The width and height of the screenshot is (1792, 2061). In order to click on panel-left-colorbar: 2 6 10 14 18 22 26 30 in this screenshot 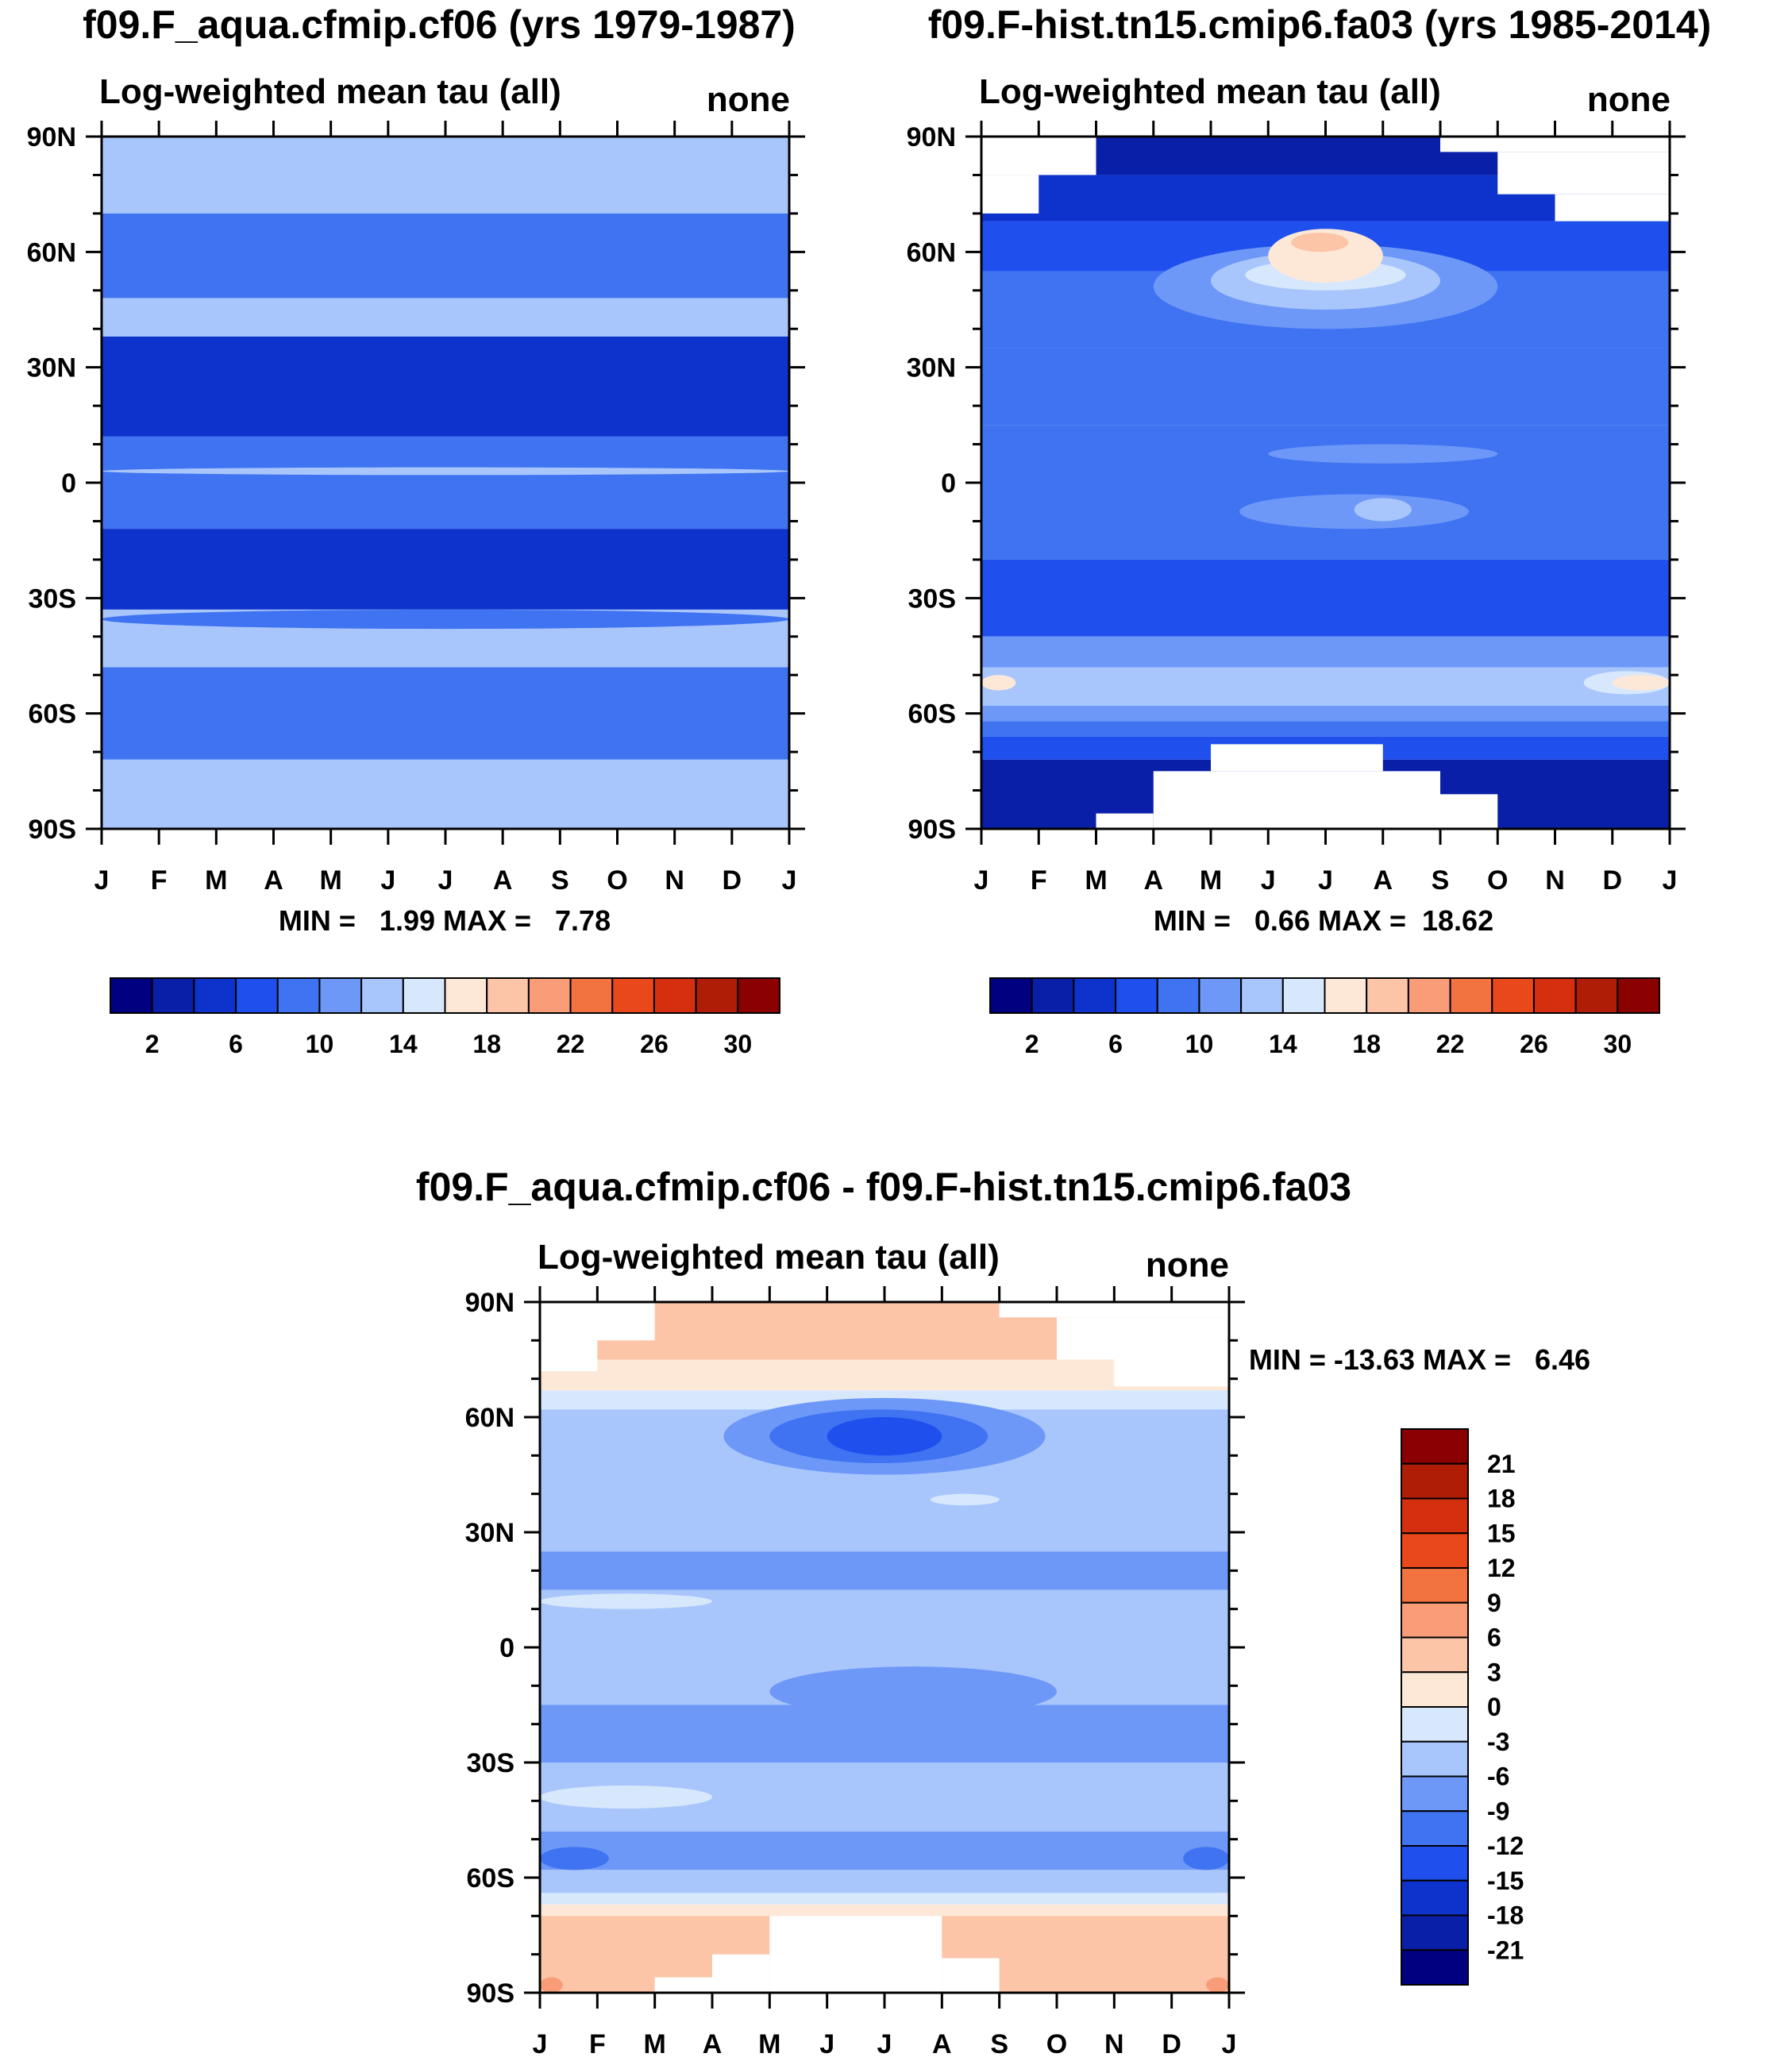, I will do `click(445, 1017)`.